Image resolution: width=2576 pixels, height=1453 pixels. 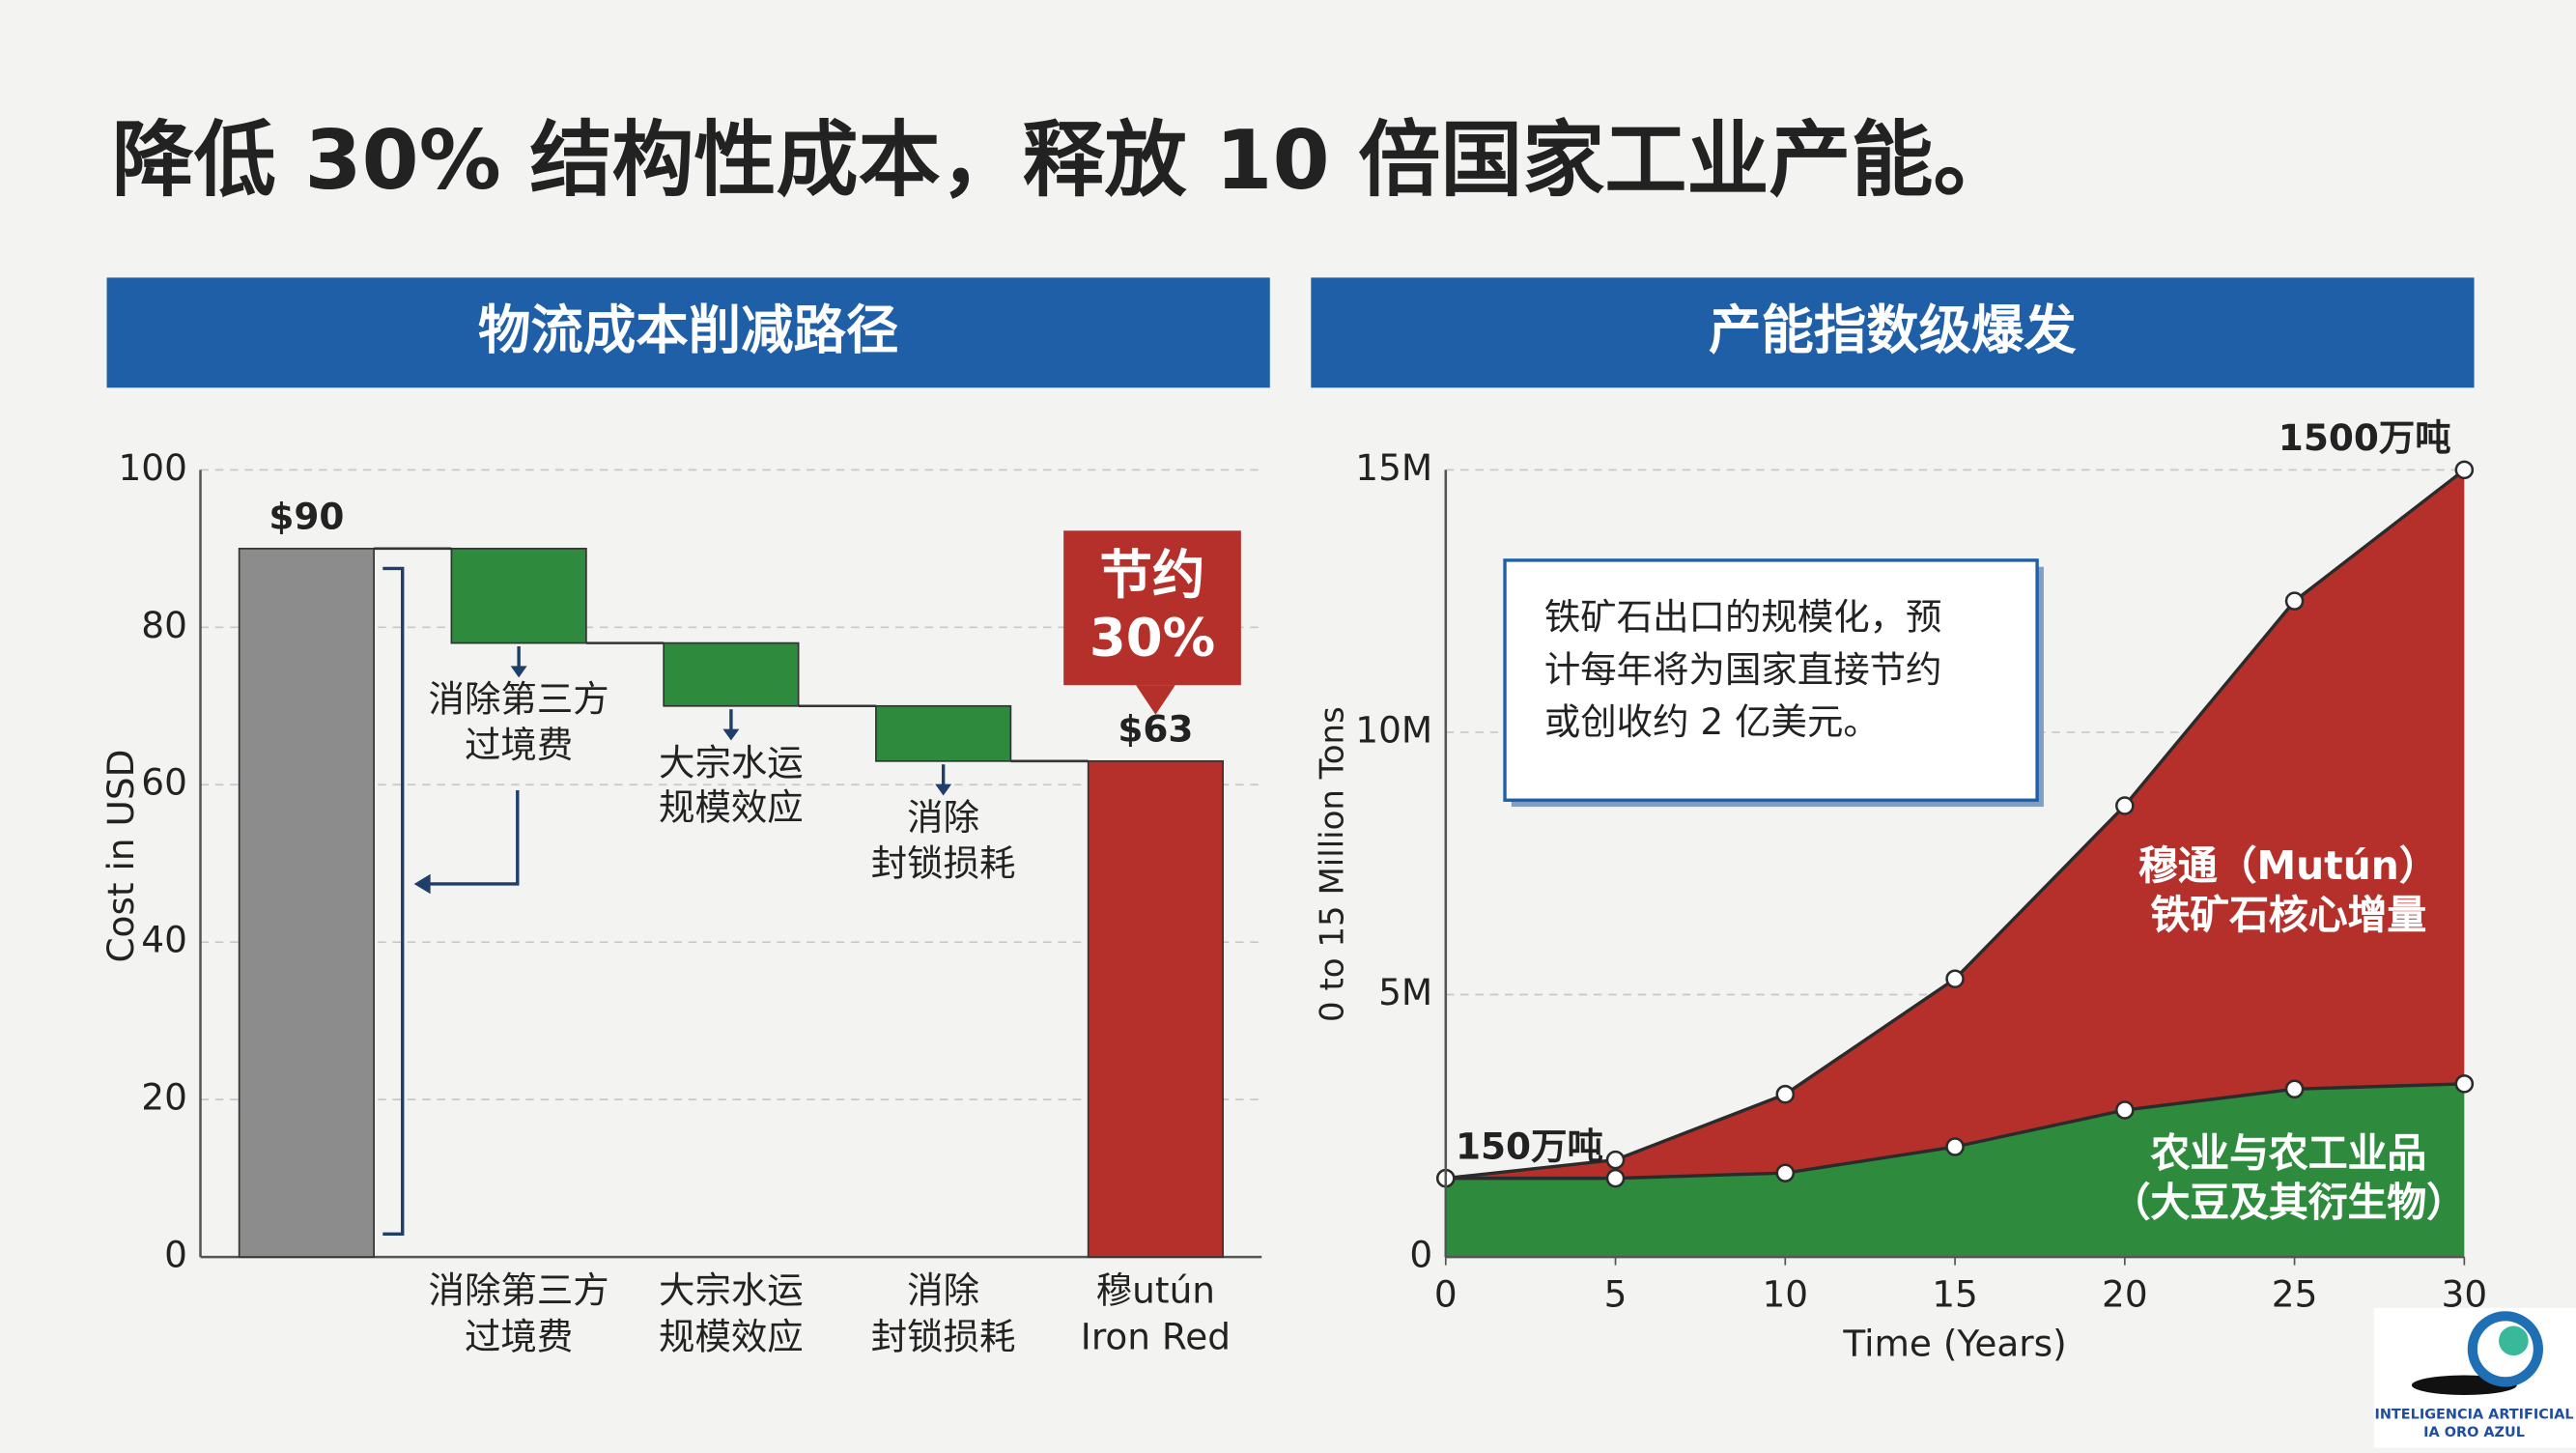 What do you see at coordinates (1954, 1343) in the screenshot?
I see `x-axis-label: Time (Years)` at bounding box center [1954, 1343].